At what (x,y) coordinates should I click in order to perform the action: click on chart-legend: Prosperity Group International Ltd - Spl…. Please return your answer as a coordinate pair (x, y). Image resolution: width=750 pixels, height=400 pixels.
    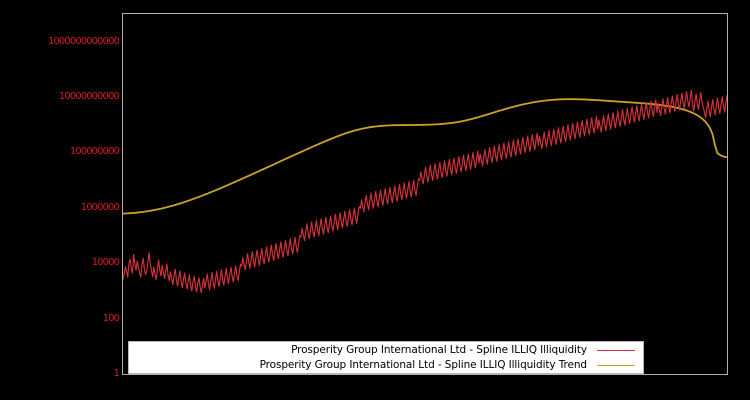
    Looking at the image, I should click on (386, 357).